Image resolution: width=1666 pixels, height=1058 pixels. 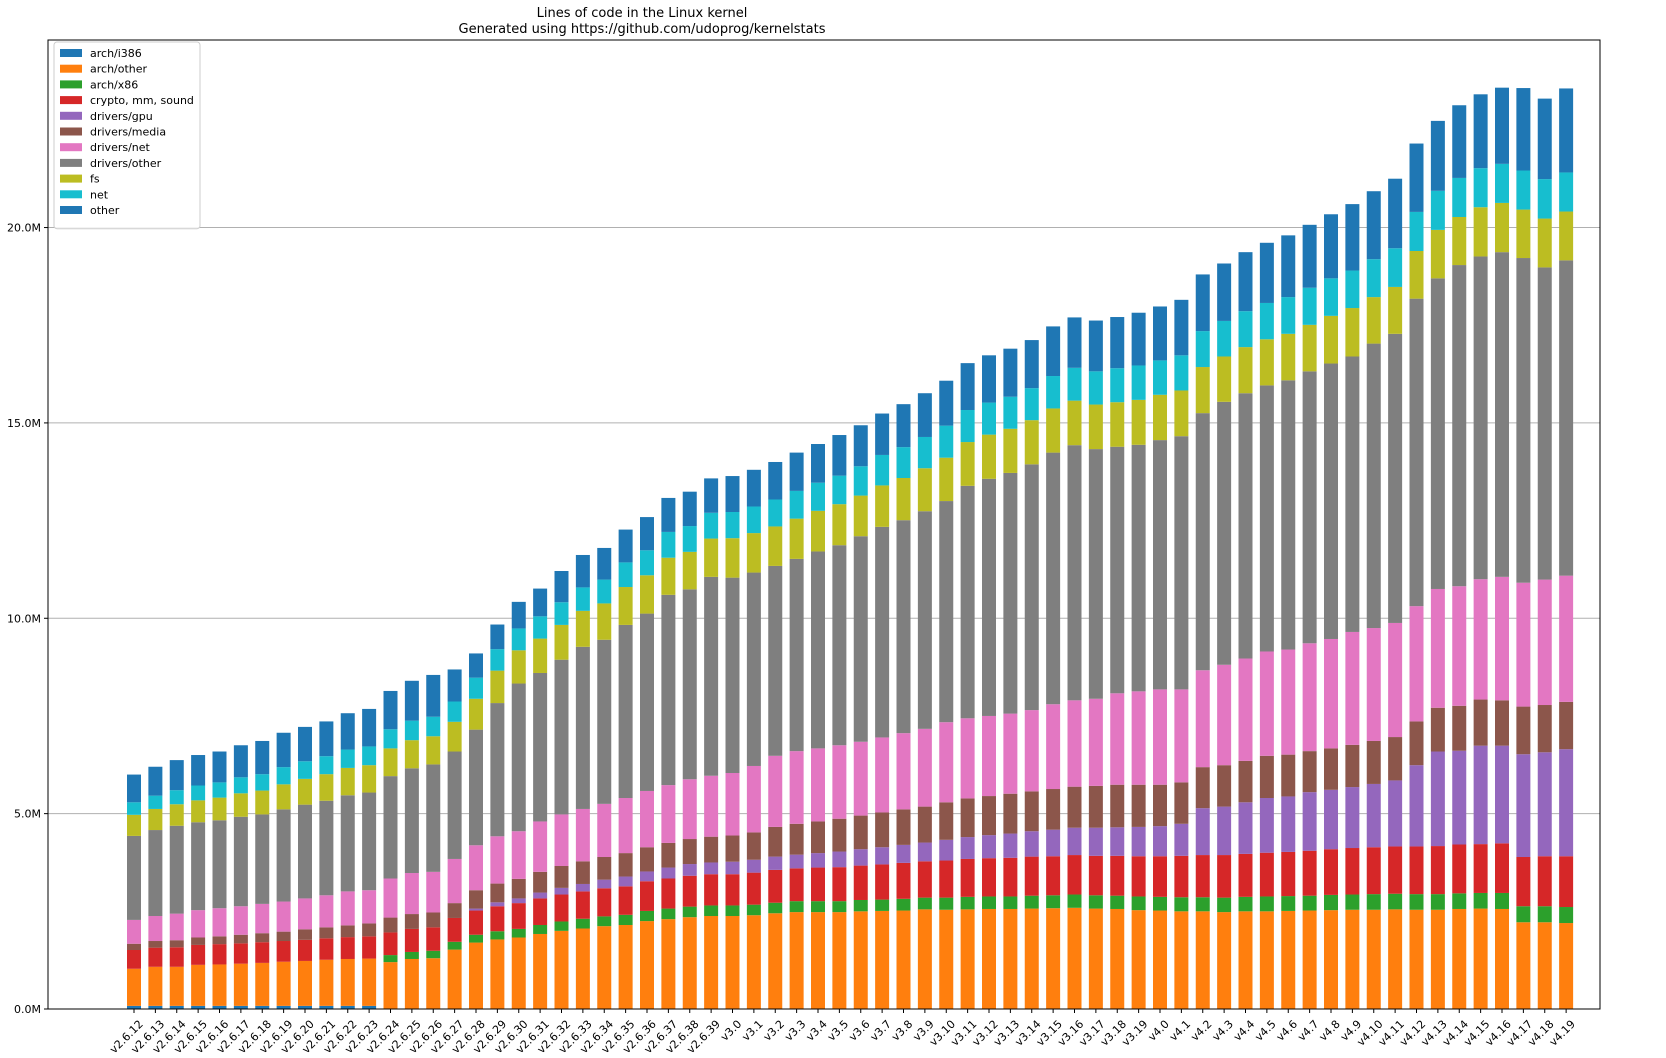 I want to click on legend-label: drivers/media, so click(x=128, y=132).